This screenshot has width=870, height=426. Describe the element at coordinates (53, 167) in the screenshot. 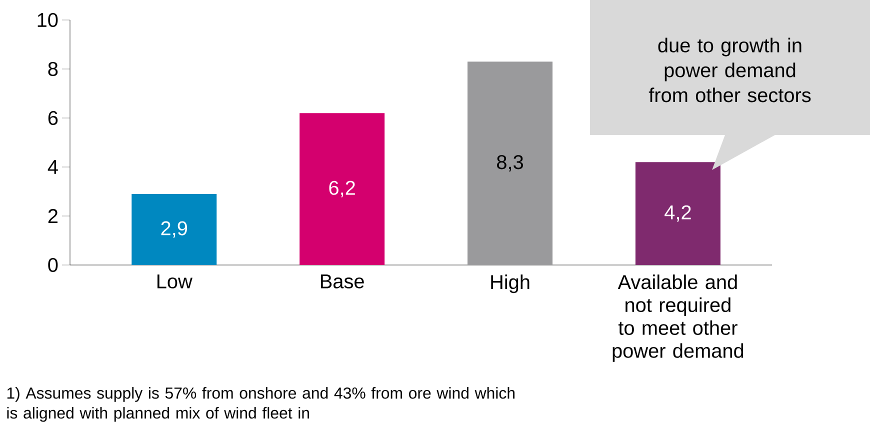

I see `y-tick-label: 4` at that location.